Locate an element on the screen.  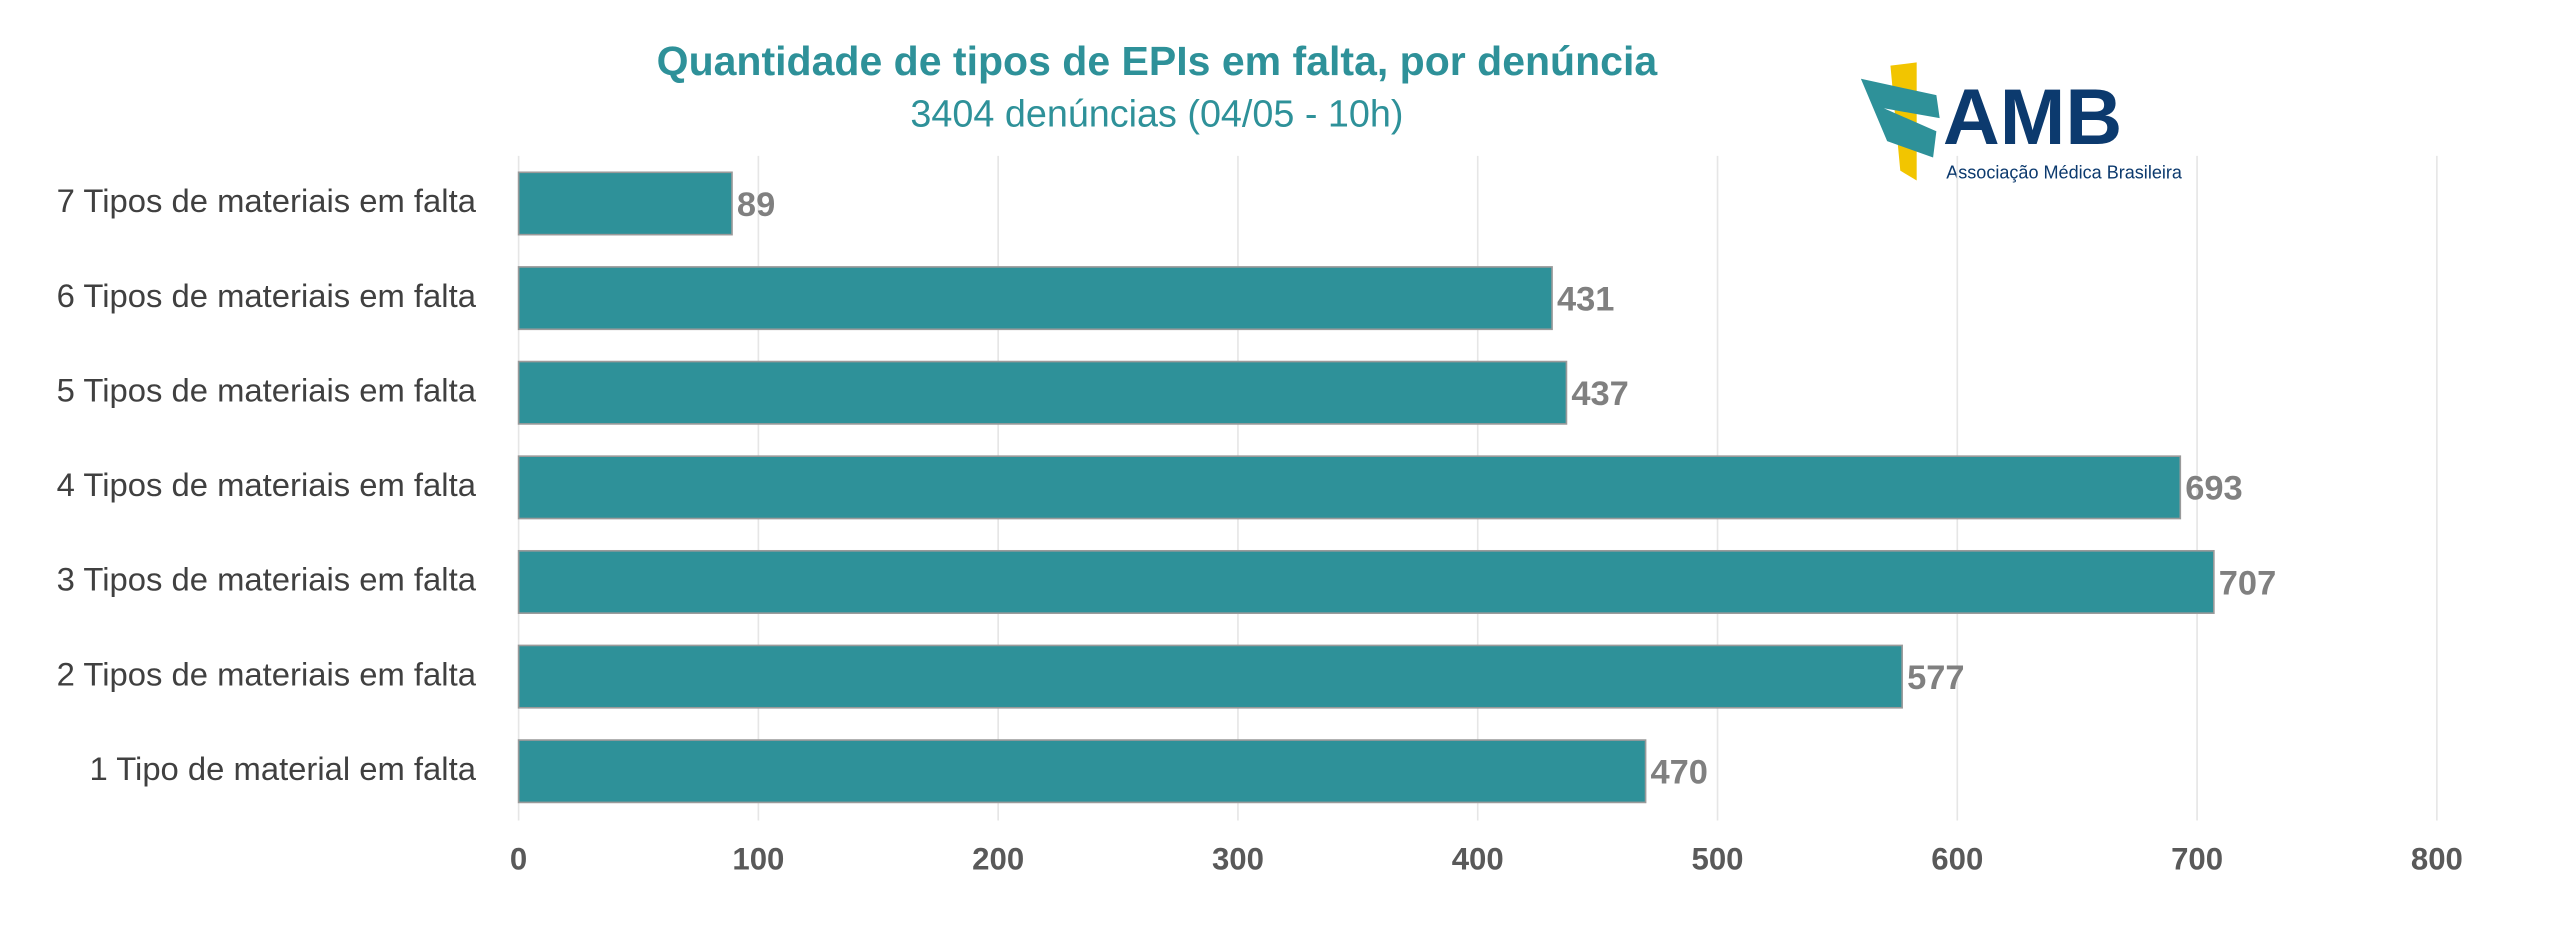
x-tick-label: 300 is located at coordinates (1238, 859).